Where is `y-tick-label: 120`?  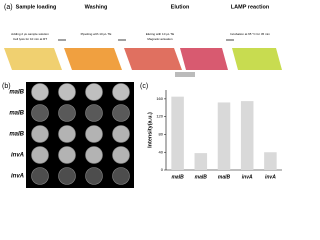 y-tick-label: 120 is located at coordinates (159, 116).